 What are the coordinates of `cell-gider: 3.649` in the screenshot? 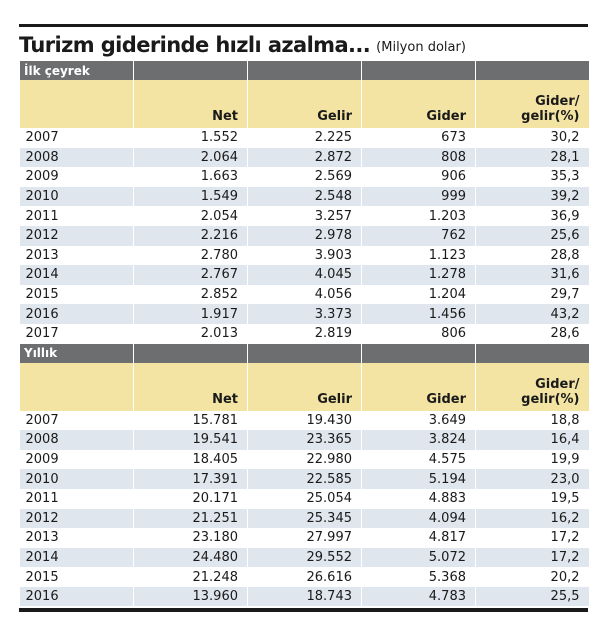 It's located at (418, 420).